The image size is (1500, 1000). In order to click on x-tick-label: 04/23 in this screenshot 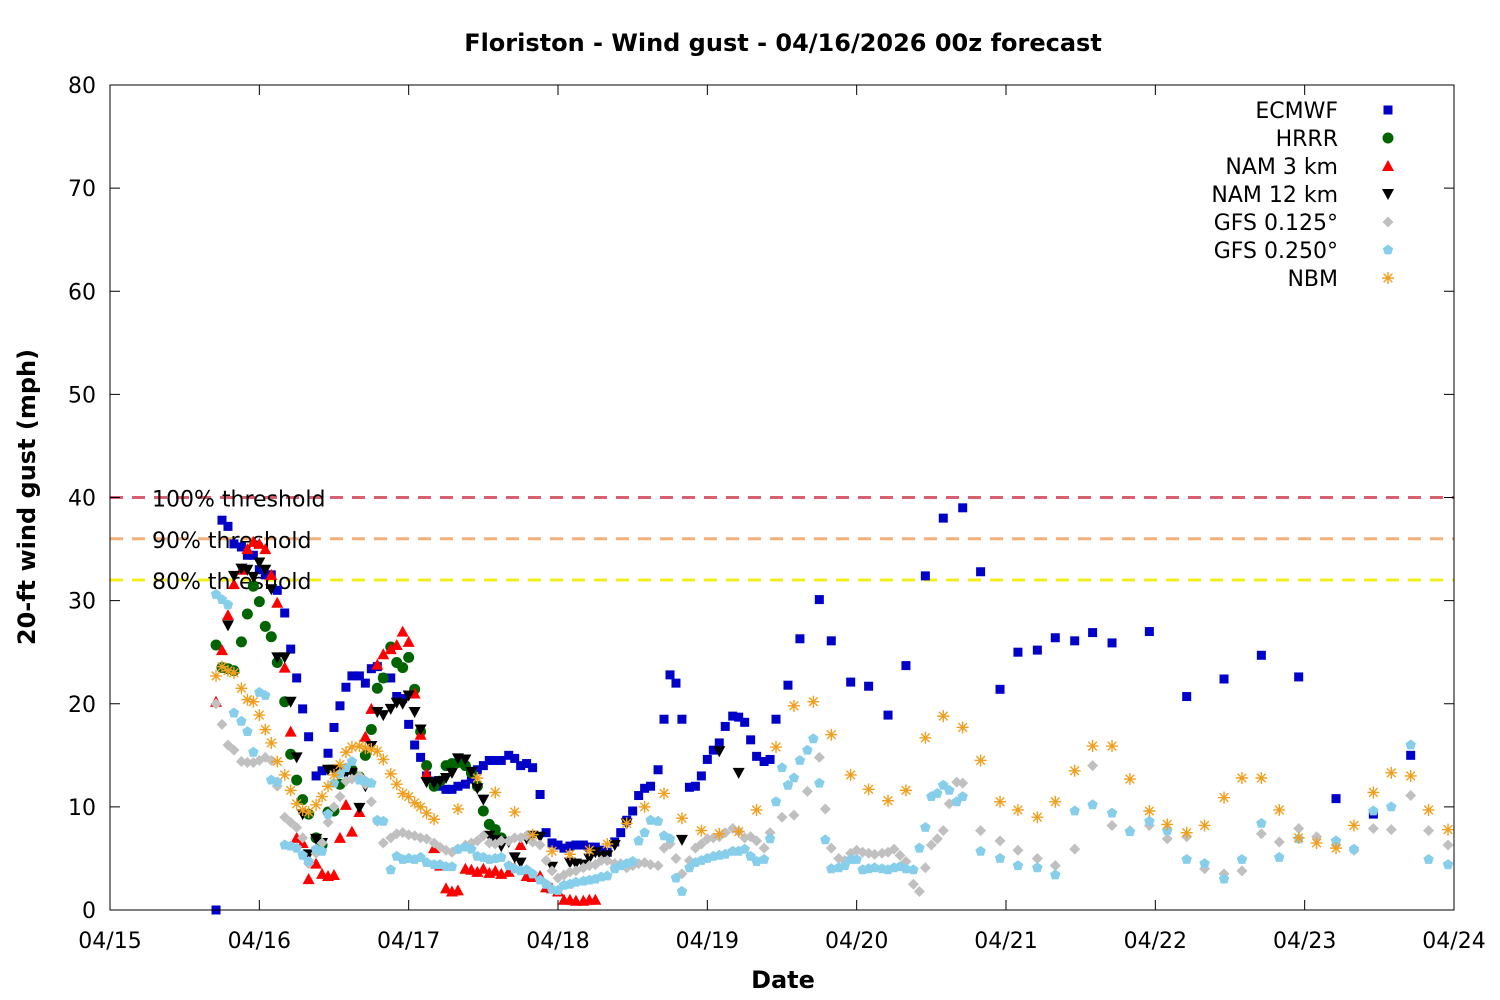, I will do `click(1304, 941)`.